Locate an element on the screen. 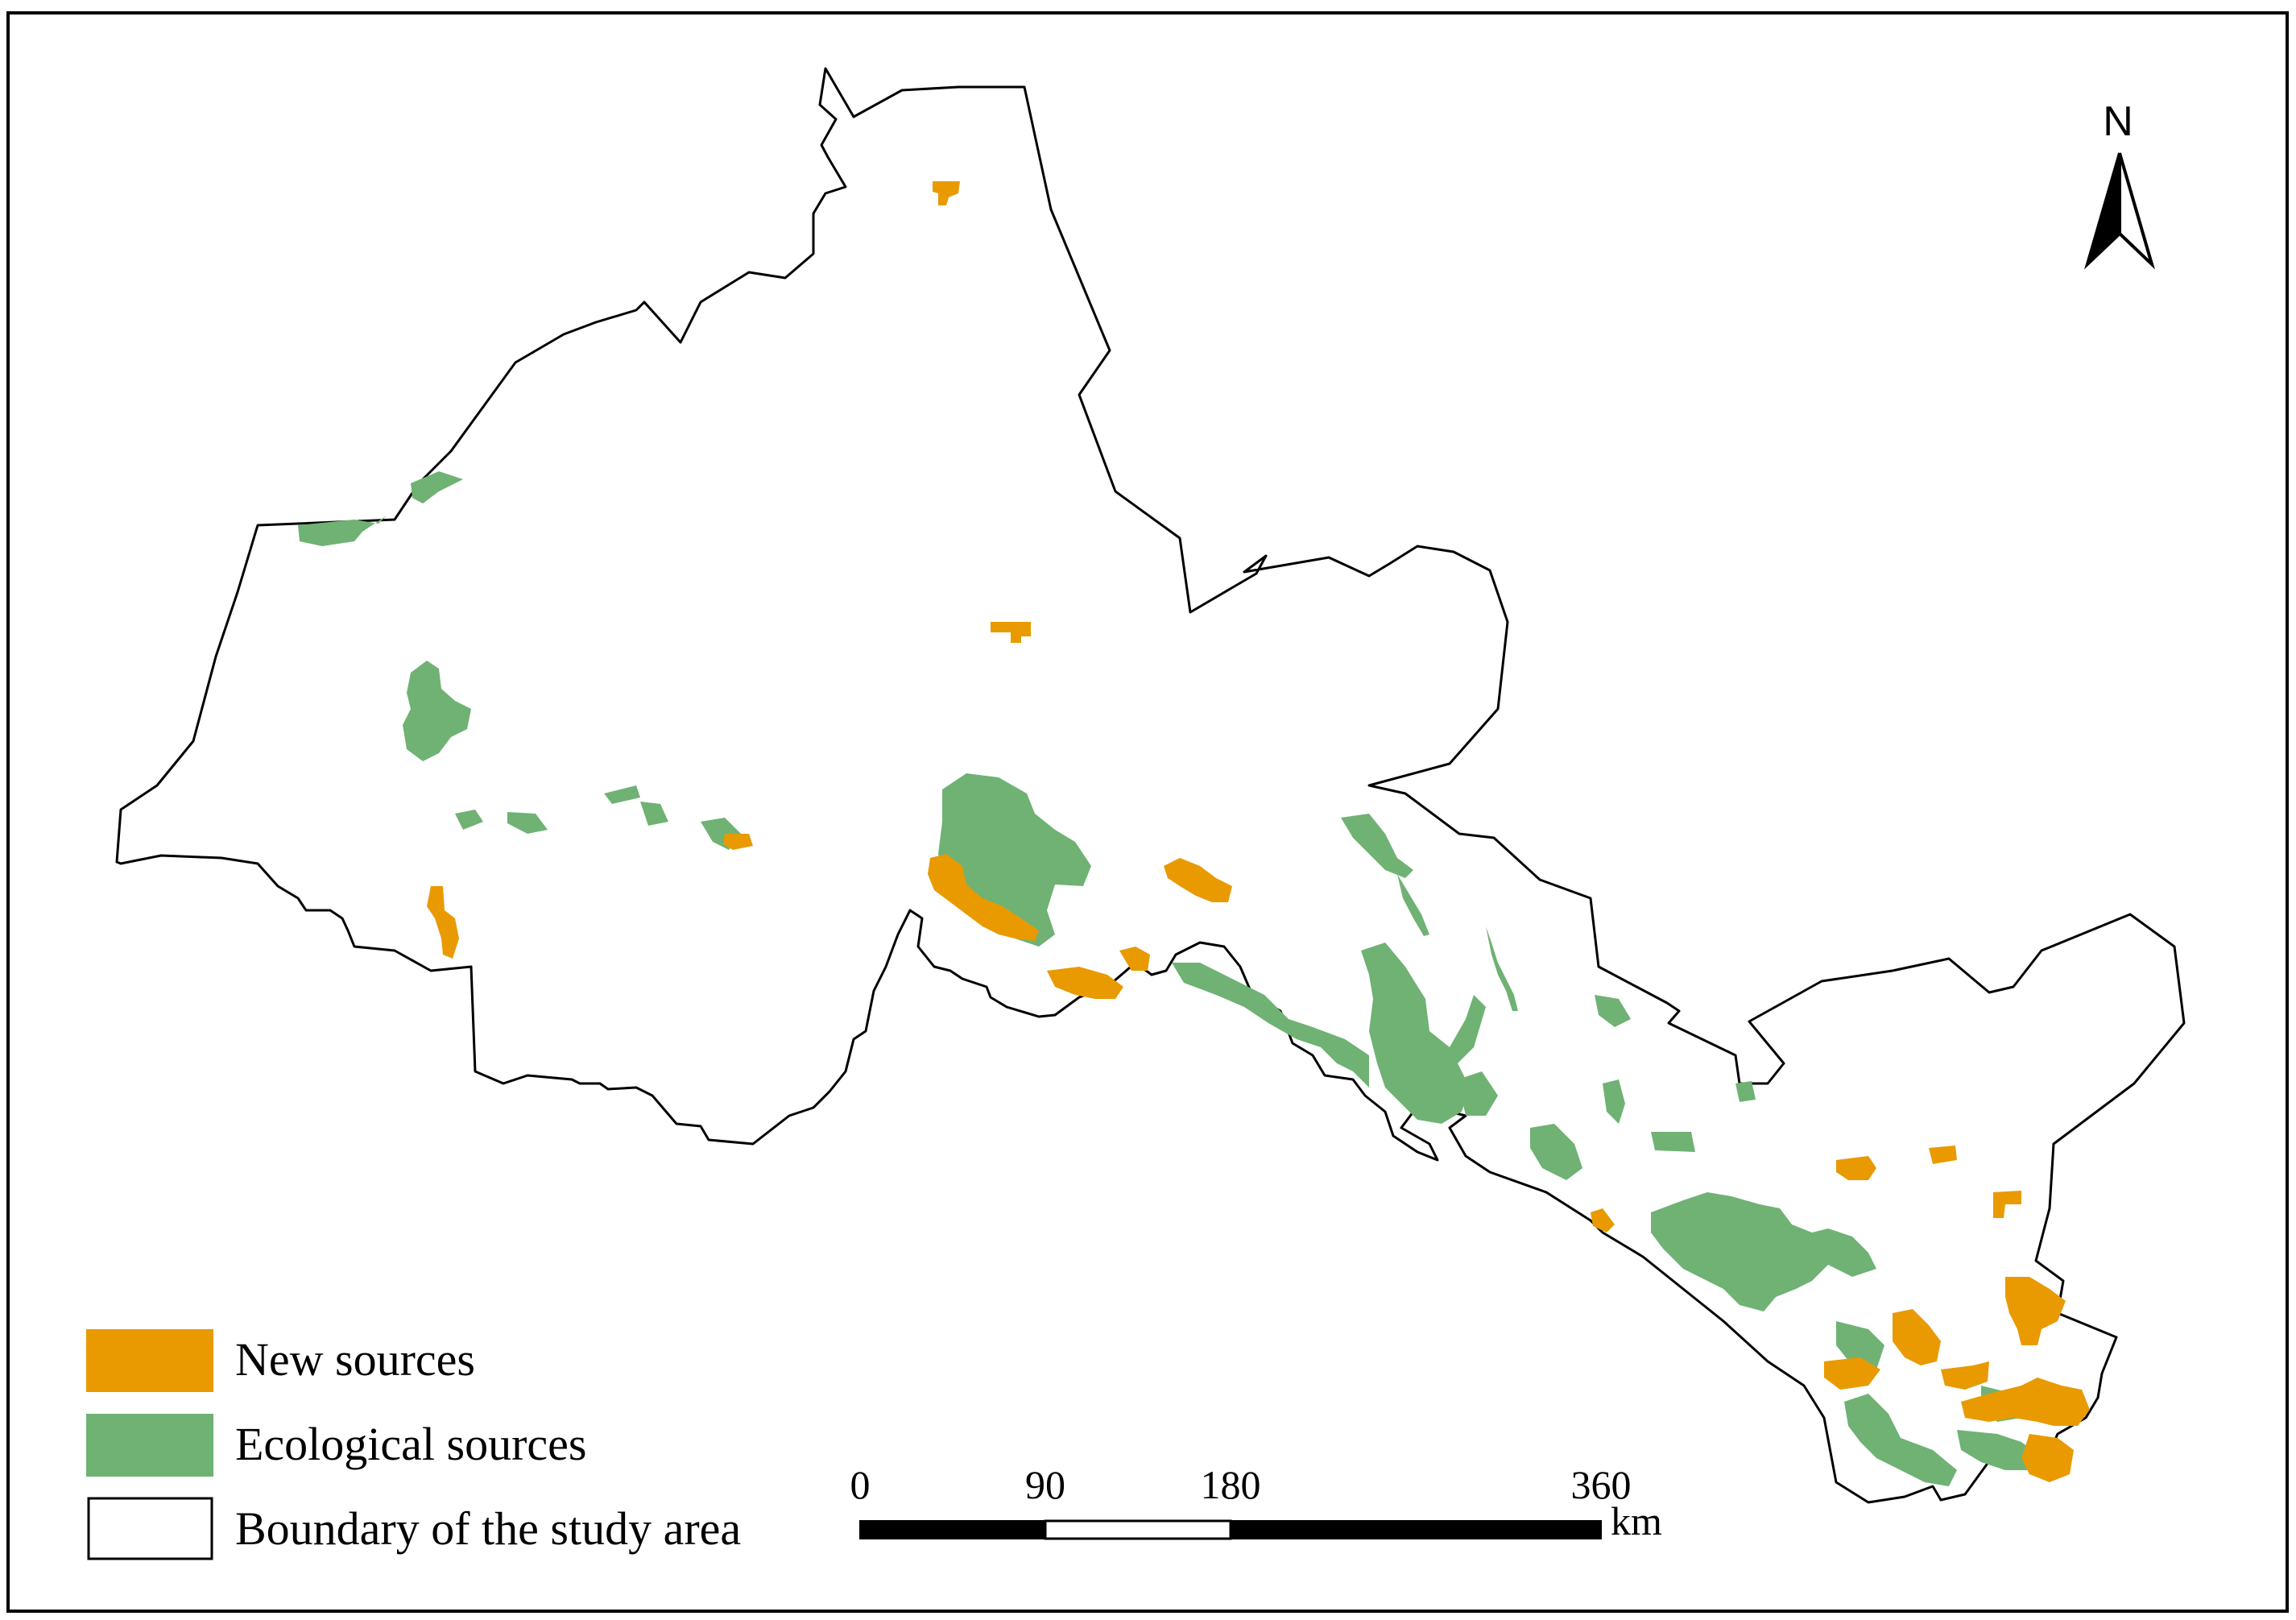 The height and width of the screenshot is (1620, 2296). scale-tick-90: 90 is located at coordinates (1045, 1484).